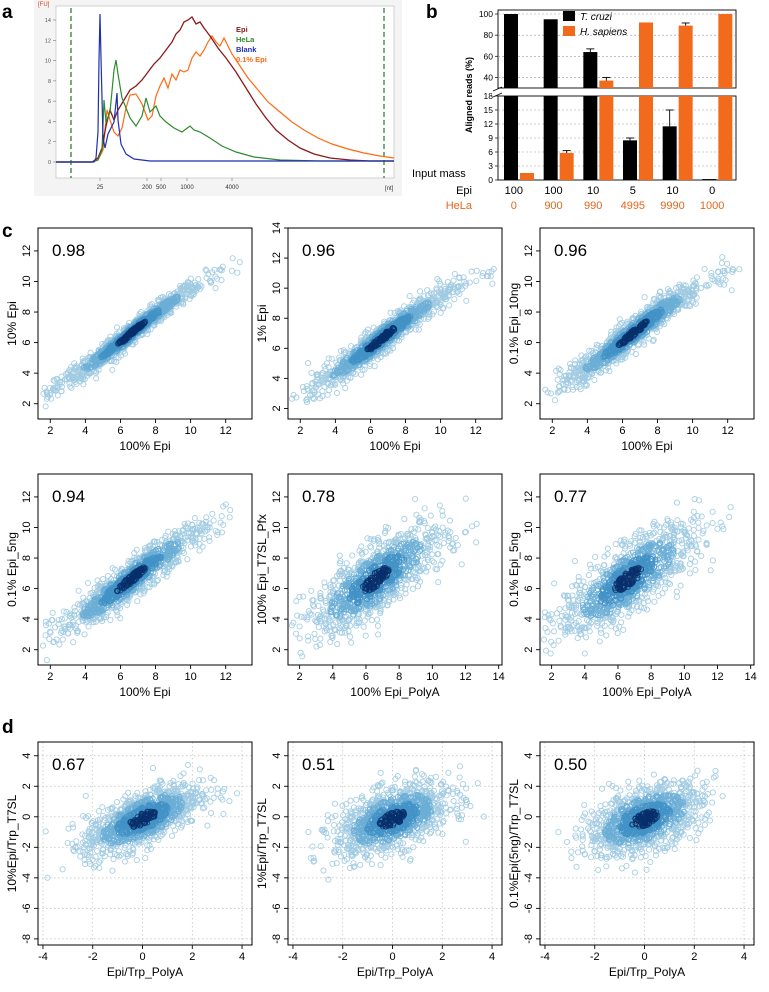 This screenshot has height=992, width=769. What do you see at coordinates (590, 138) in the screenshot?
I see `b-bar-tcruzi-lower` at bounding box center [590, 138].